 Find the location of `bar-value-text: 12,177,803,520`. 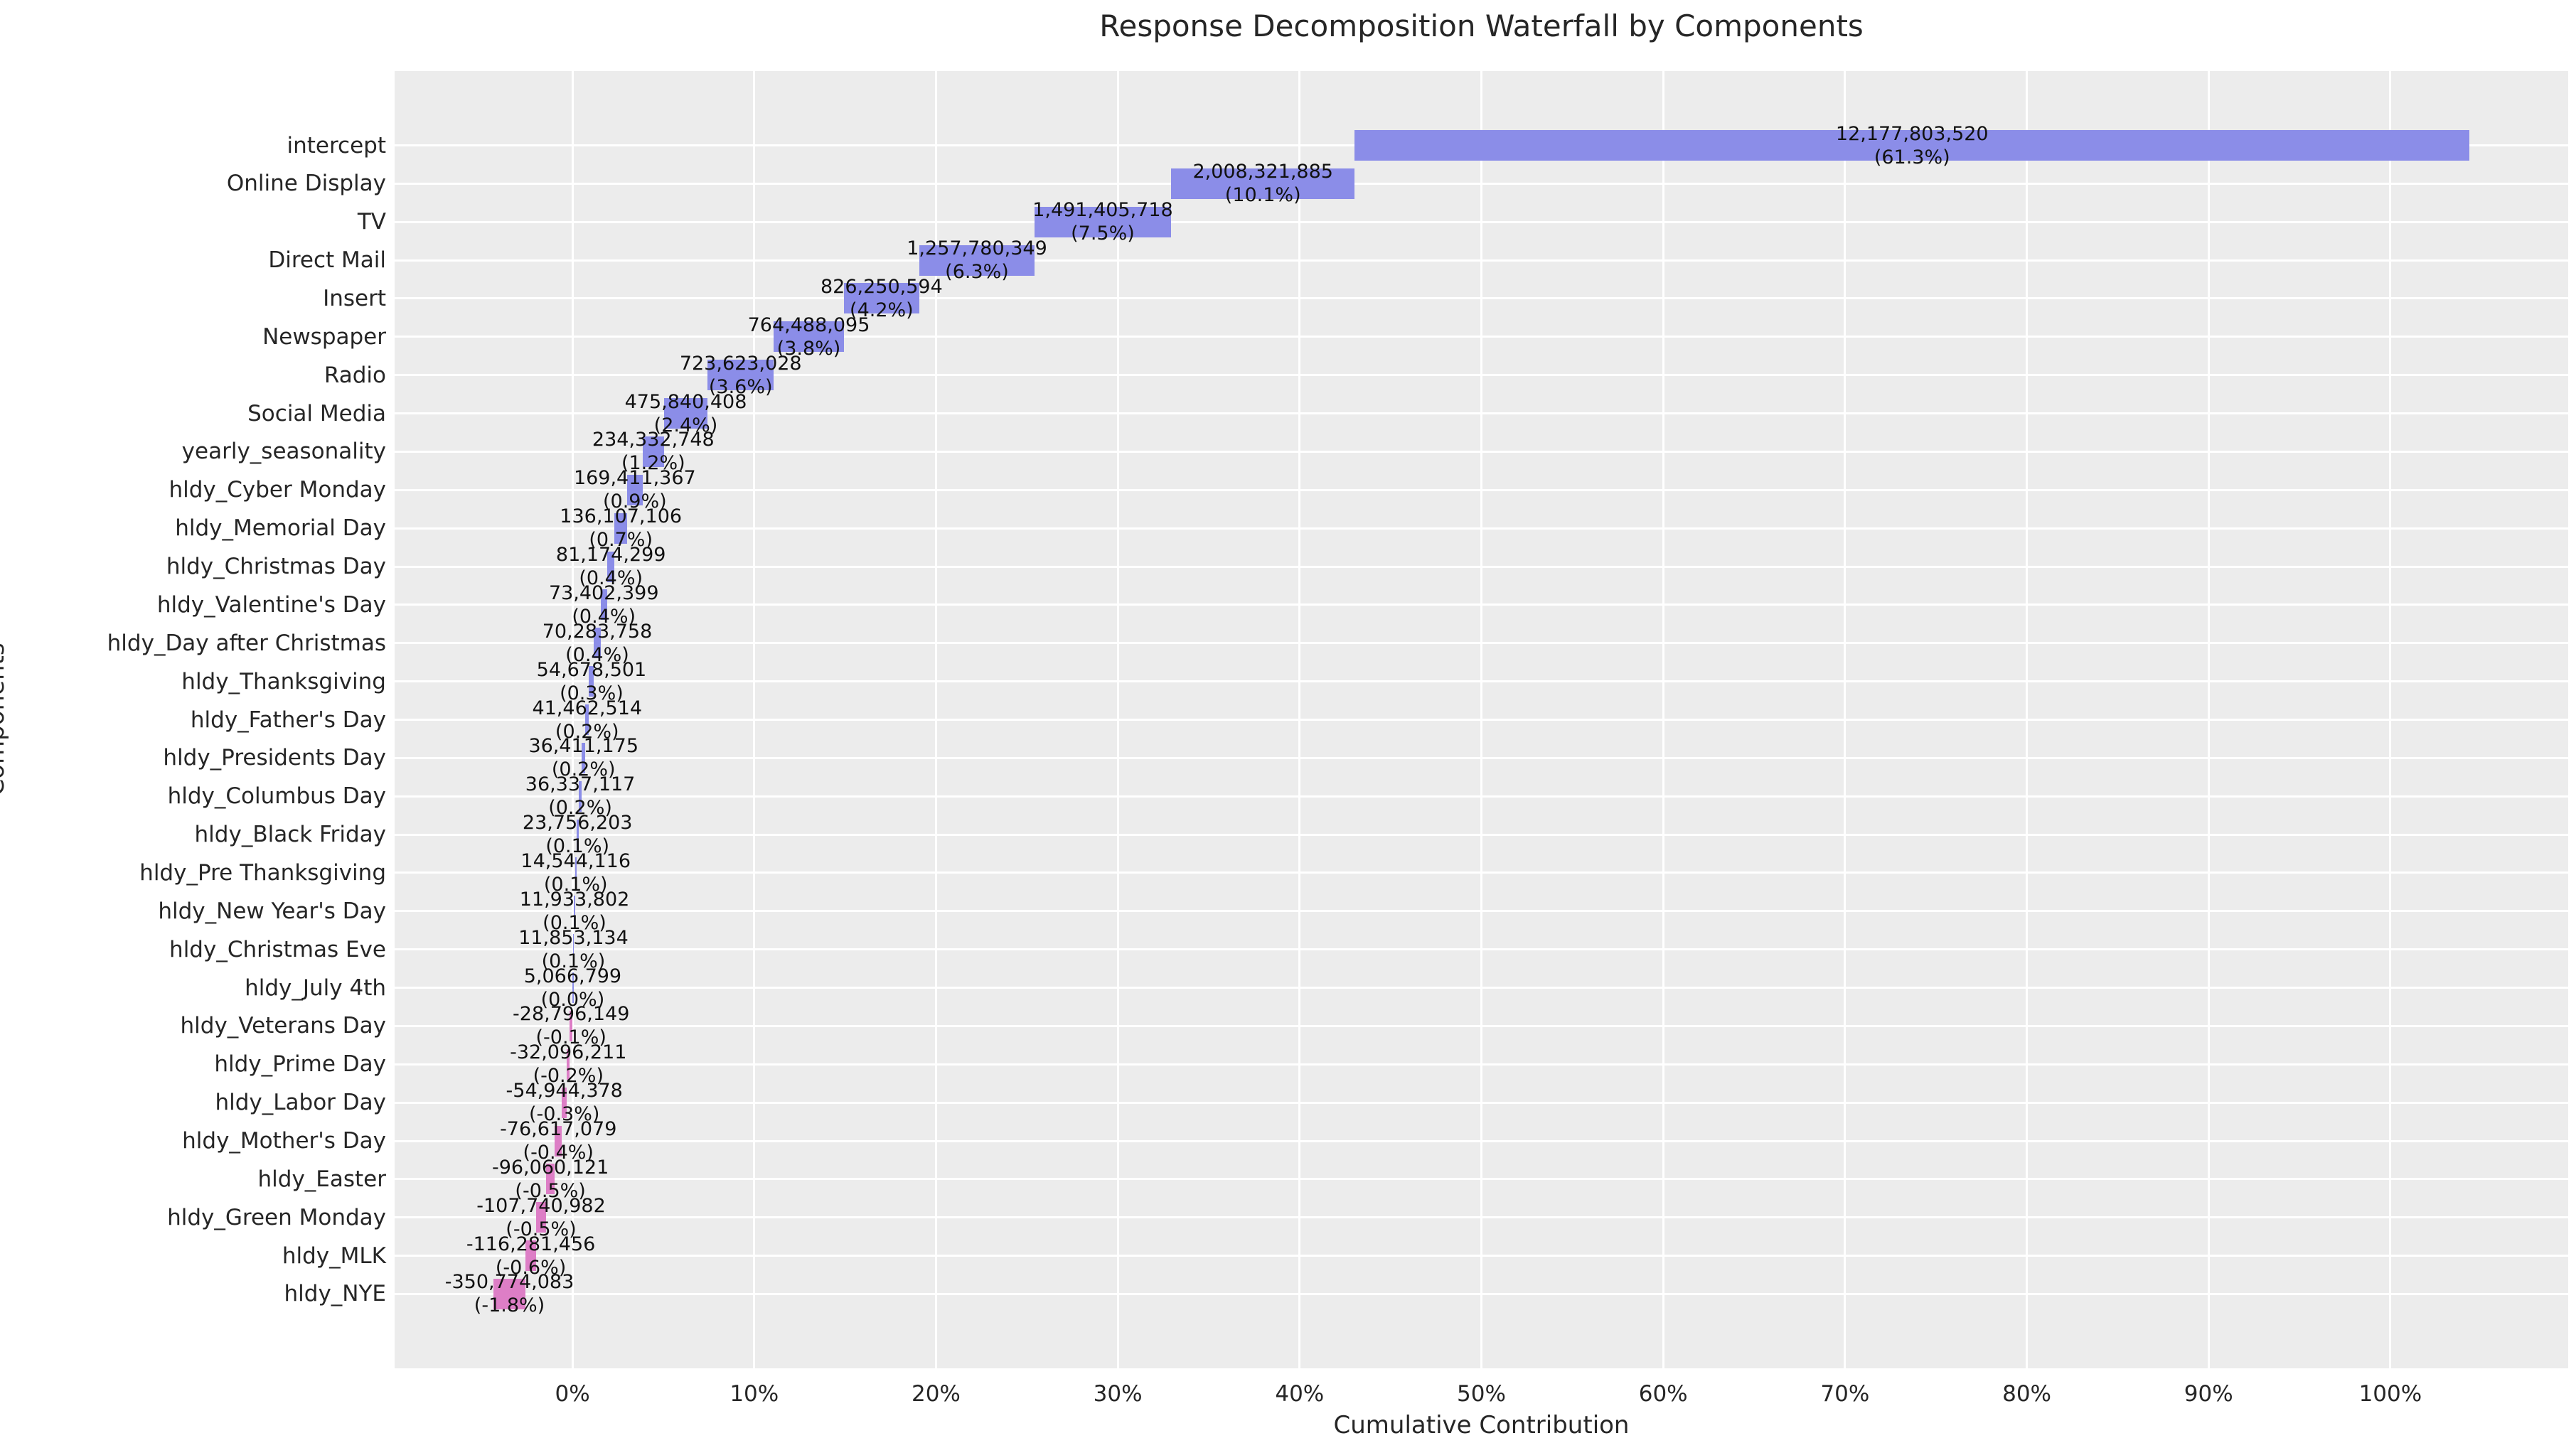

bar-value-text: 12,177,803,520 is located at coordinates (1912, 133).